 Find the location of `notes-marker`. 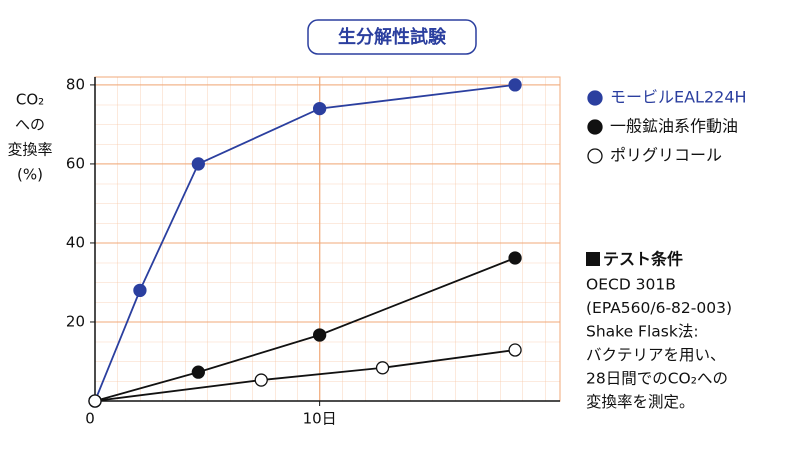

notes-marker is located at coordinates (593, 259).